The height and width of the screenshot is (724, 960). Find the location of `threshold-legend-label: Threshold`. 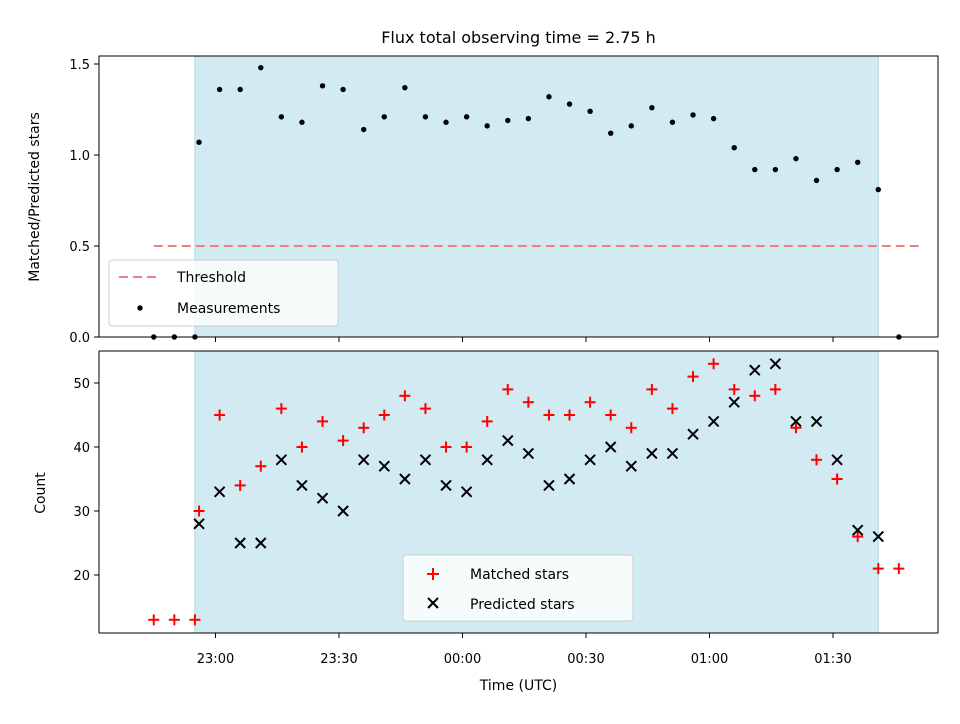

threshold-legend-label: Threshold is located at coordinates (211, 278).